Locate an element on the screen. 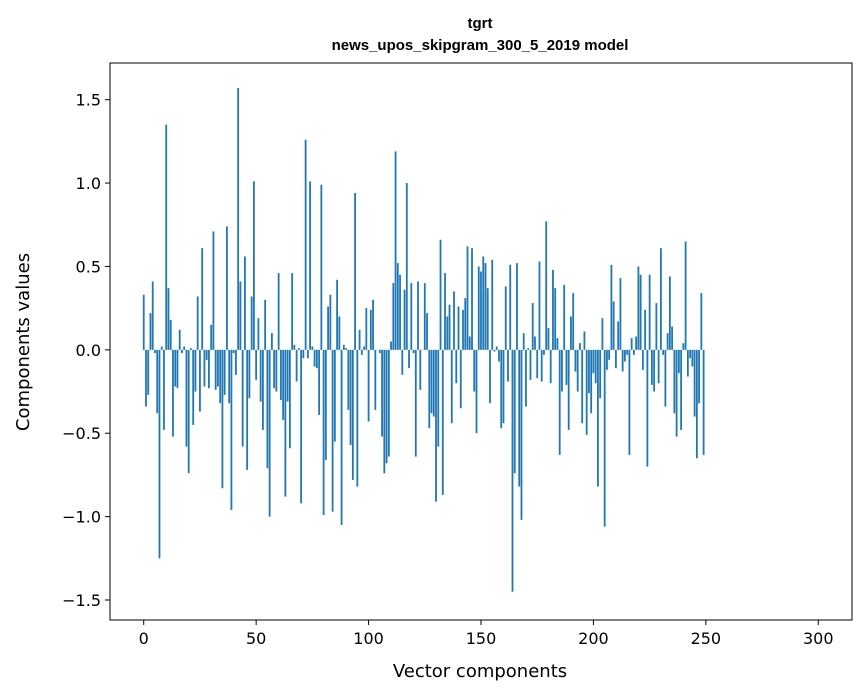 The height and width of the screenshot is (696, 867). x-axis: 0 50 100 150 200 250 300 is located at coordinates (486, 634).